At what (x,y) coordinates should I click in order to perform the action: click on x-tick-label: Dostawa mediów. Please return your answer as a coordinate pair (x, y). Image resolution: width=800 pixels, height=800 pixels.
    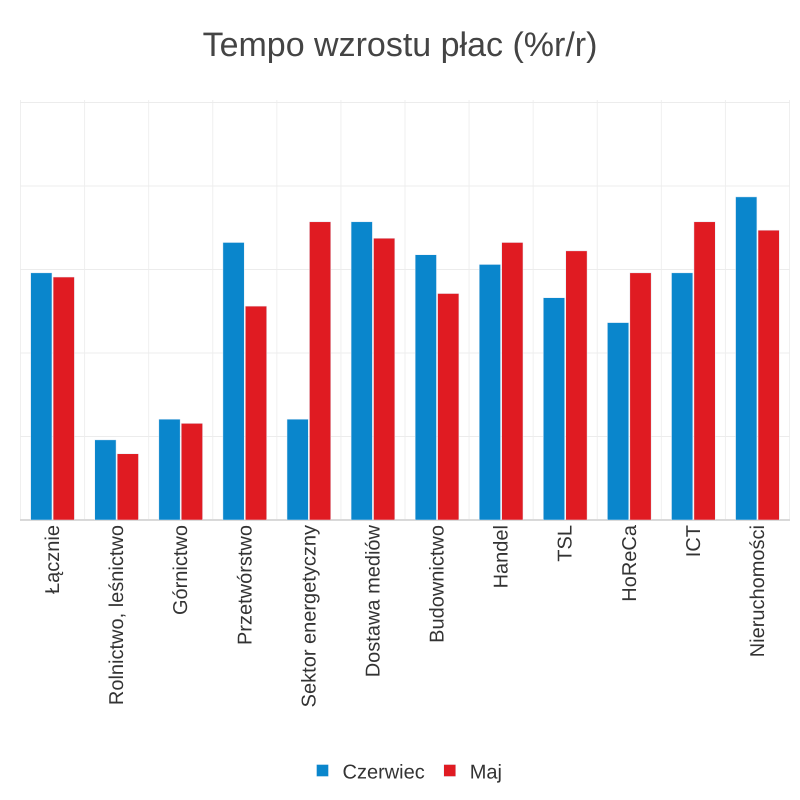
    Looking at the image, I should click on (373, 601).